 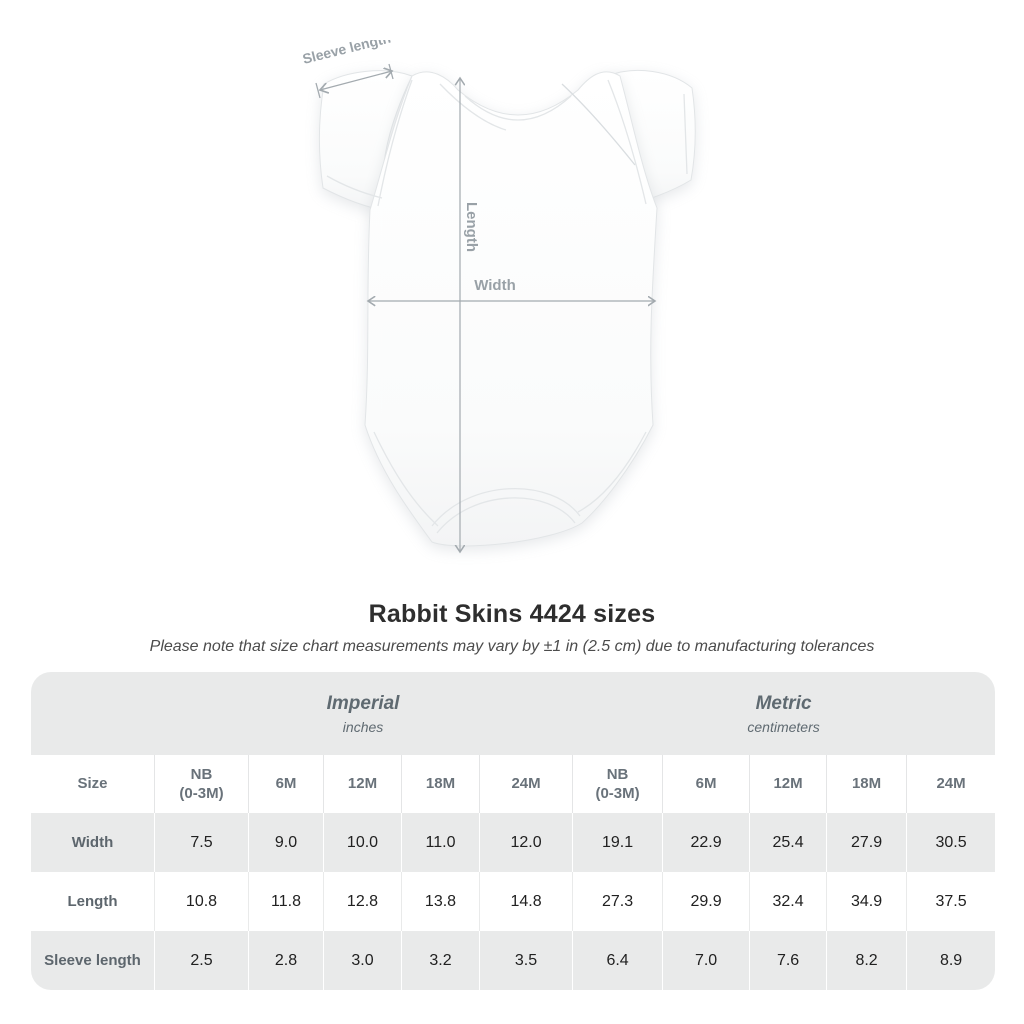 I want to click on col-header-metric-24m: 24M, so click(x=950, y=784).